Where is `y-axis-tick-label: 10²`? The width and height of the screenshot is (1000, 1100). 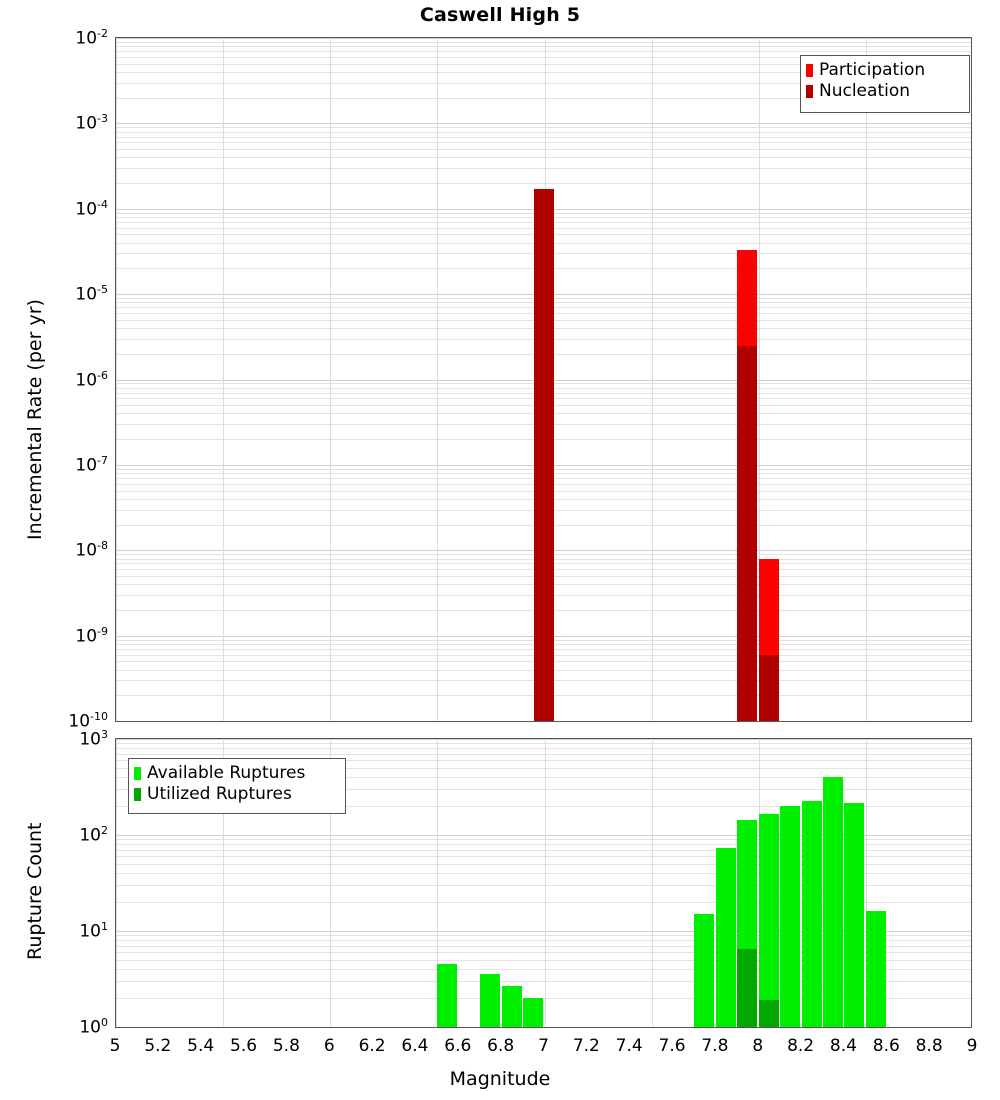
y-axis-tick-label: 10² is located at coordinates (93, 835).